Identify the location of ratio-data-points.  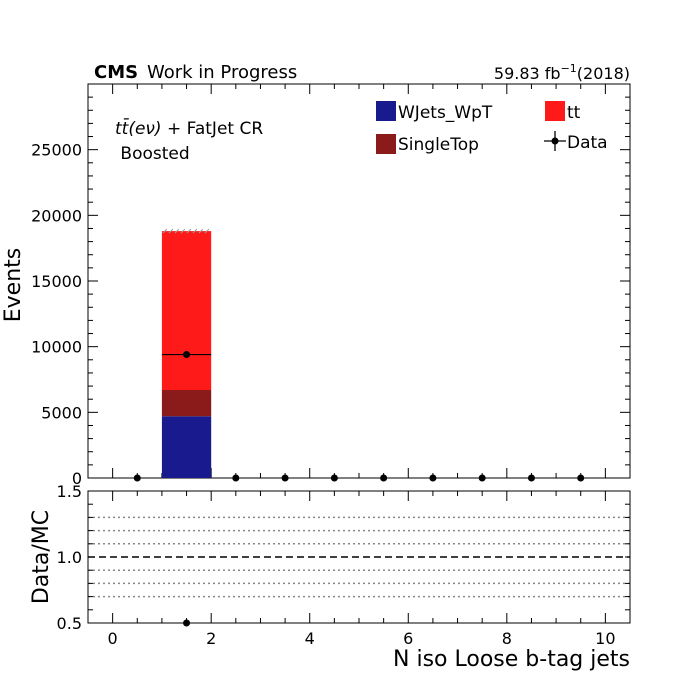
(187, 623).